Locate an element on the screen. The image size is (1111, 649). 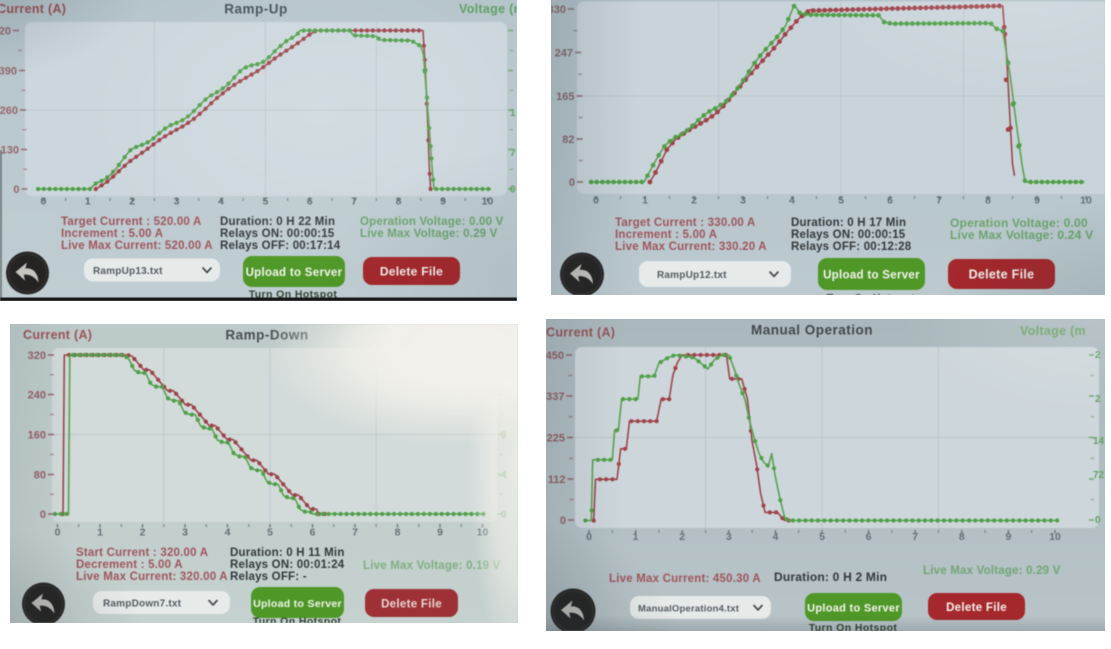
svg-text: ManualOperation4.txt is located at coordinates (689, 608).